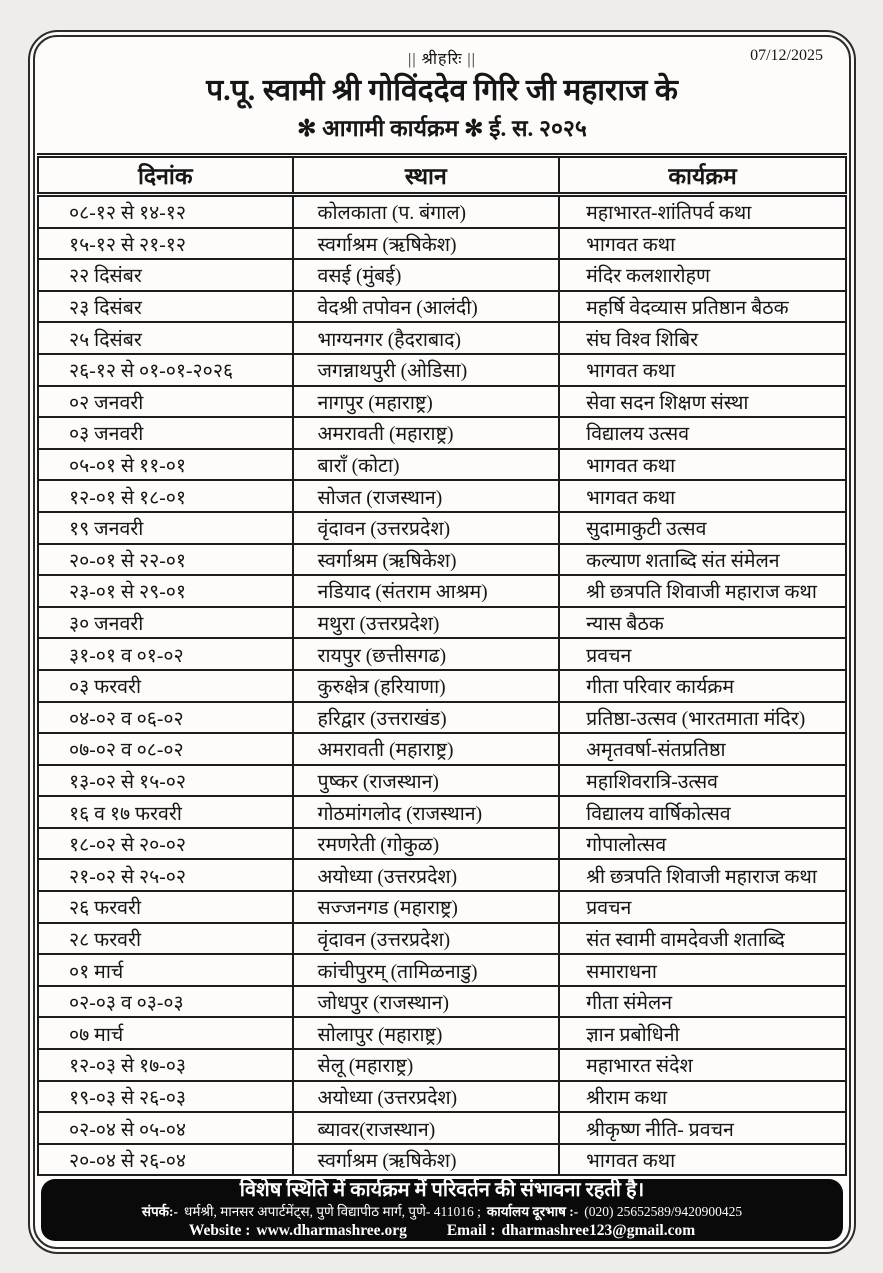  I want to click on date-cell: ०१ मार्च, so click(165, 970).